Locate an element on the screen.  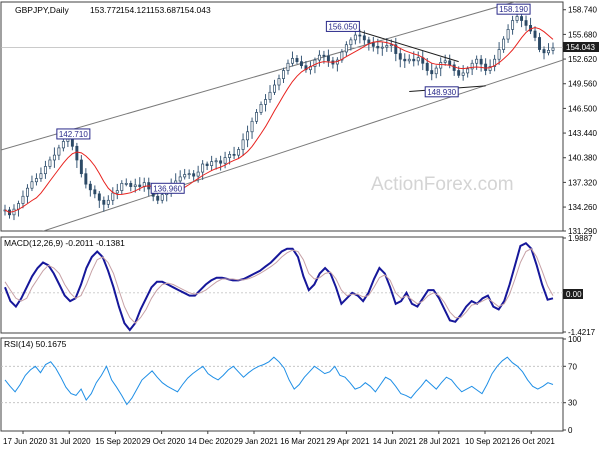
price-tick-label: 140.380 is located at coordinates (582, 158).